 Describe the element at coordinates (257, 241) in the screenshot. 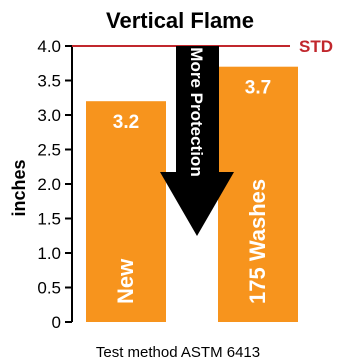

I see `category-label: 175 Washes` at that location.